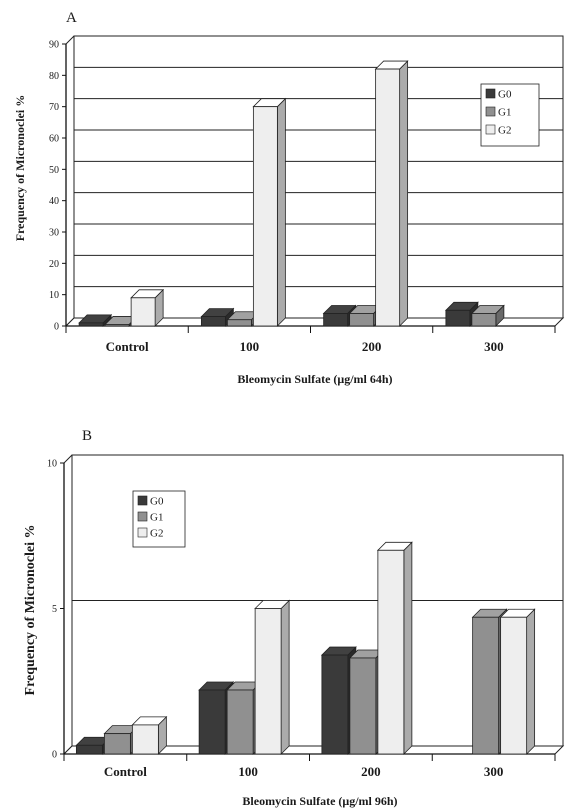  Describe the element at coordinates (248, 771) in the screenshot. I see `panel-b-x-tick-label-1: 100` at that location.